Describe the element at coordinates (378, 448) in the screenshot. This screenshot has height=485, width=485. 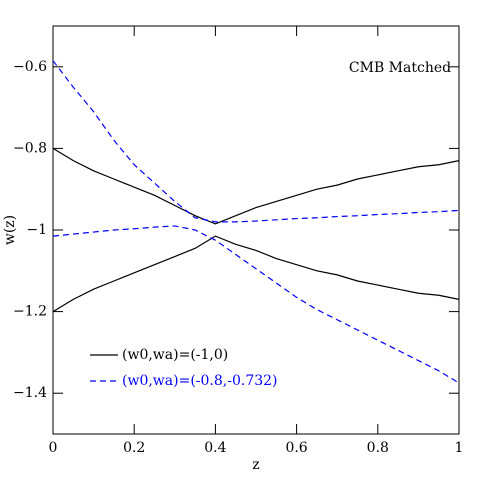
I see `x-tick-label: 0.8` at that location.